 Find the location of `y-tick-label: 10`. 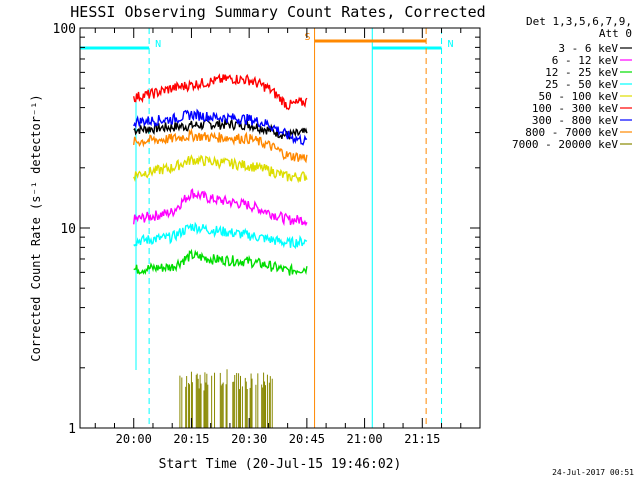

y-tick-label: 10 is located at coordinates (68, 229).